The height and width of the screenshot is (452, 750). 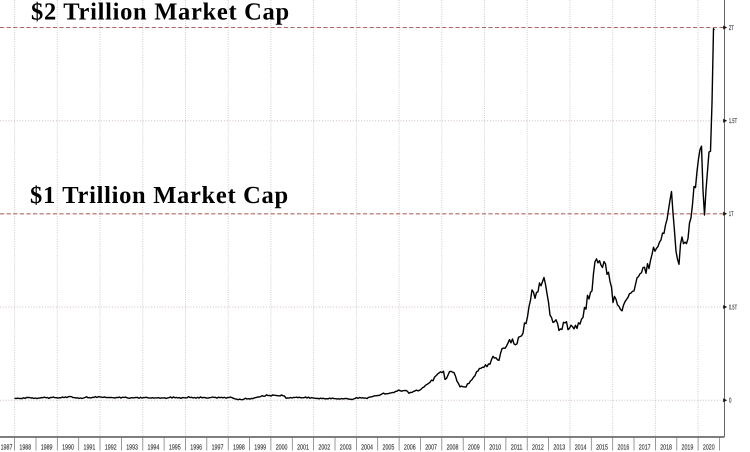 What do you see at coordinates (25, 446) in the screenshot?
I see `svg-text: 1988` at bounding box center [25, 446].